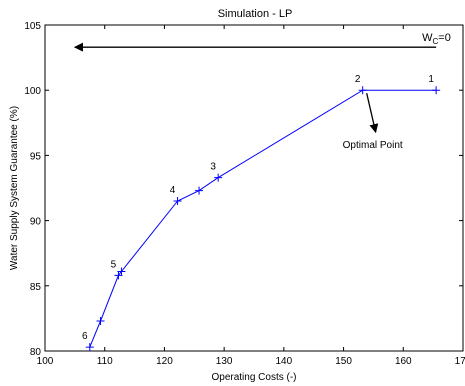 This screenshot has height=386, width=465. I want to click on x-tick-label: 170, so click(460, 361).